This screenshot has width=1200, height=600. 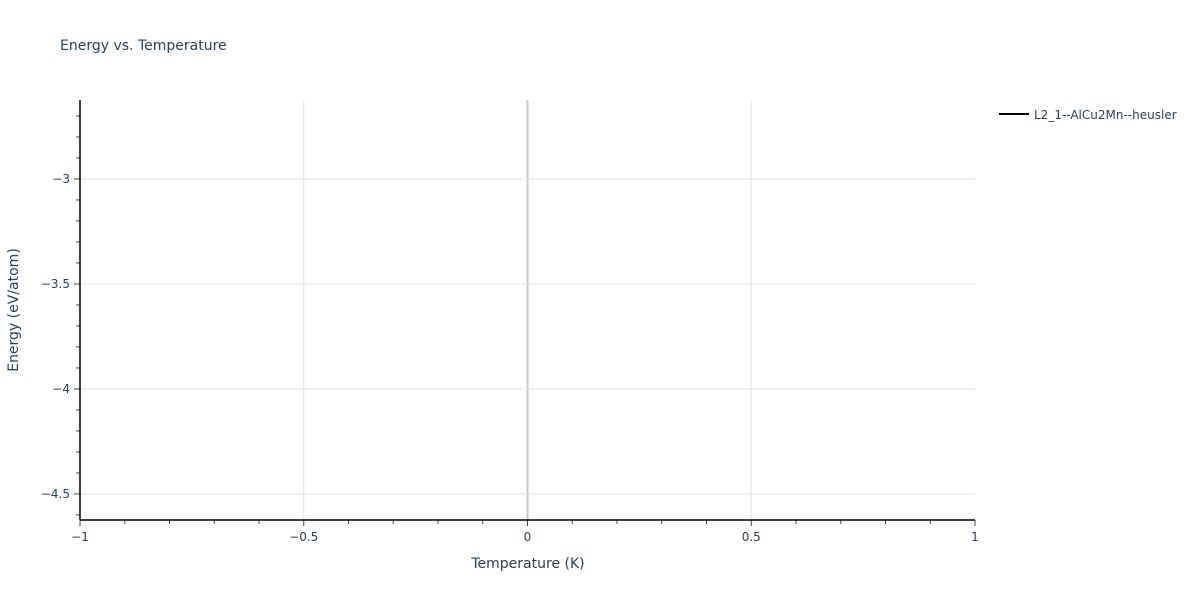 I want to click on legend: L2_1--AlCu2Mn--heusler, so click(x=1088, y=115).